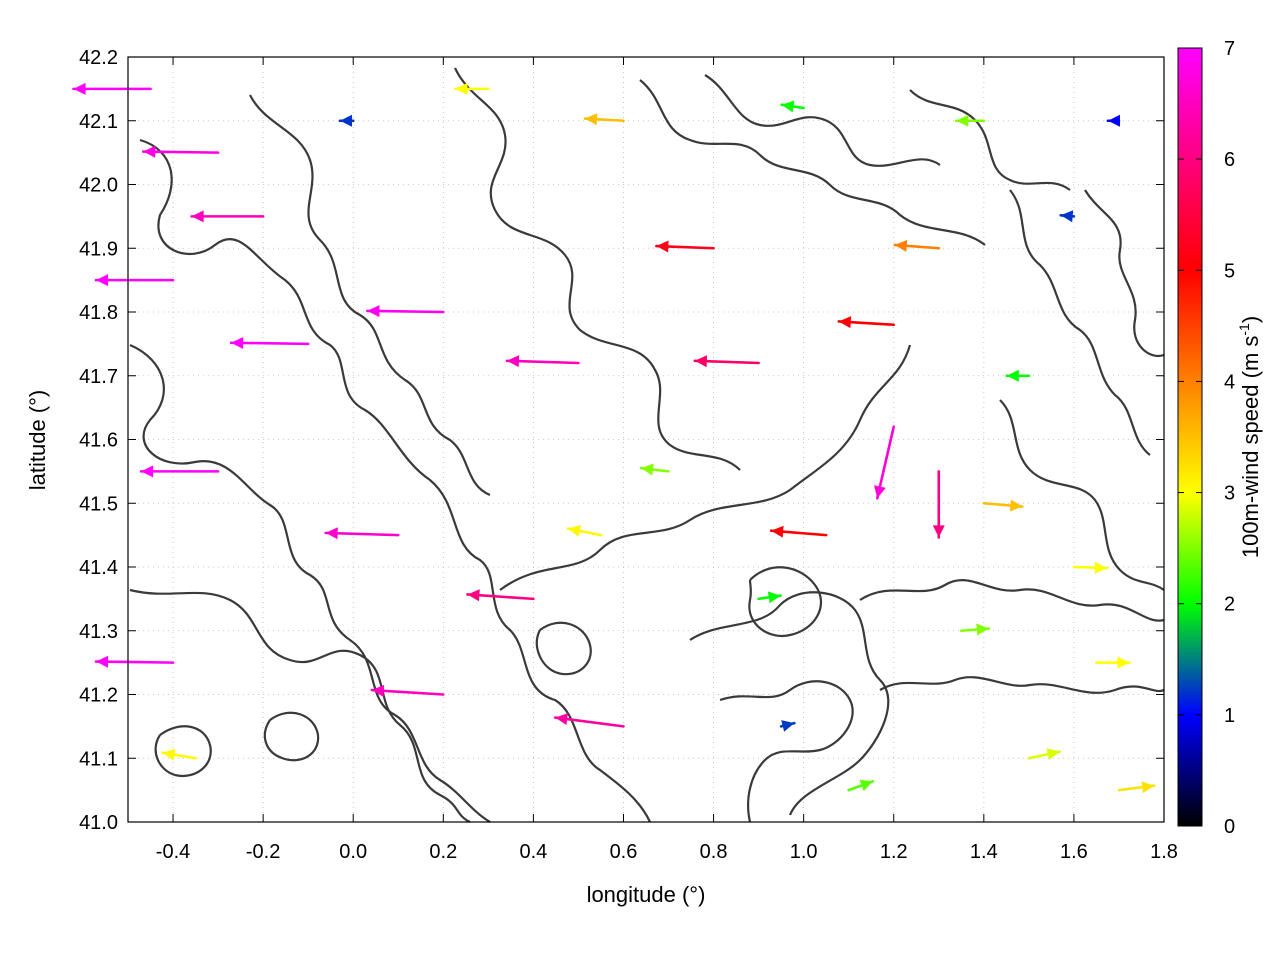  What do you see at coordinates (98, 568) in the screenshot?
I see `y-tick-label: 41.4` at bounding box center [98, 568].